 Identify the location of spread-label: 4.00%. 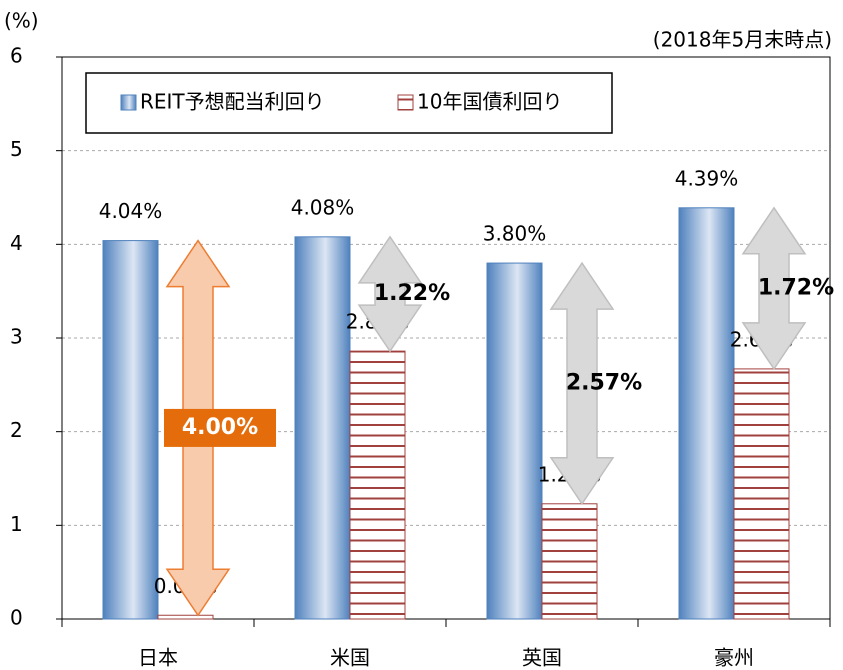
(220, 427).